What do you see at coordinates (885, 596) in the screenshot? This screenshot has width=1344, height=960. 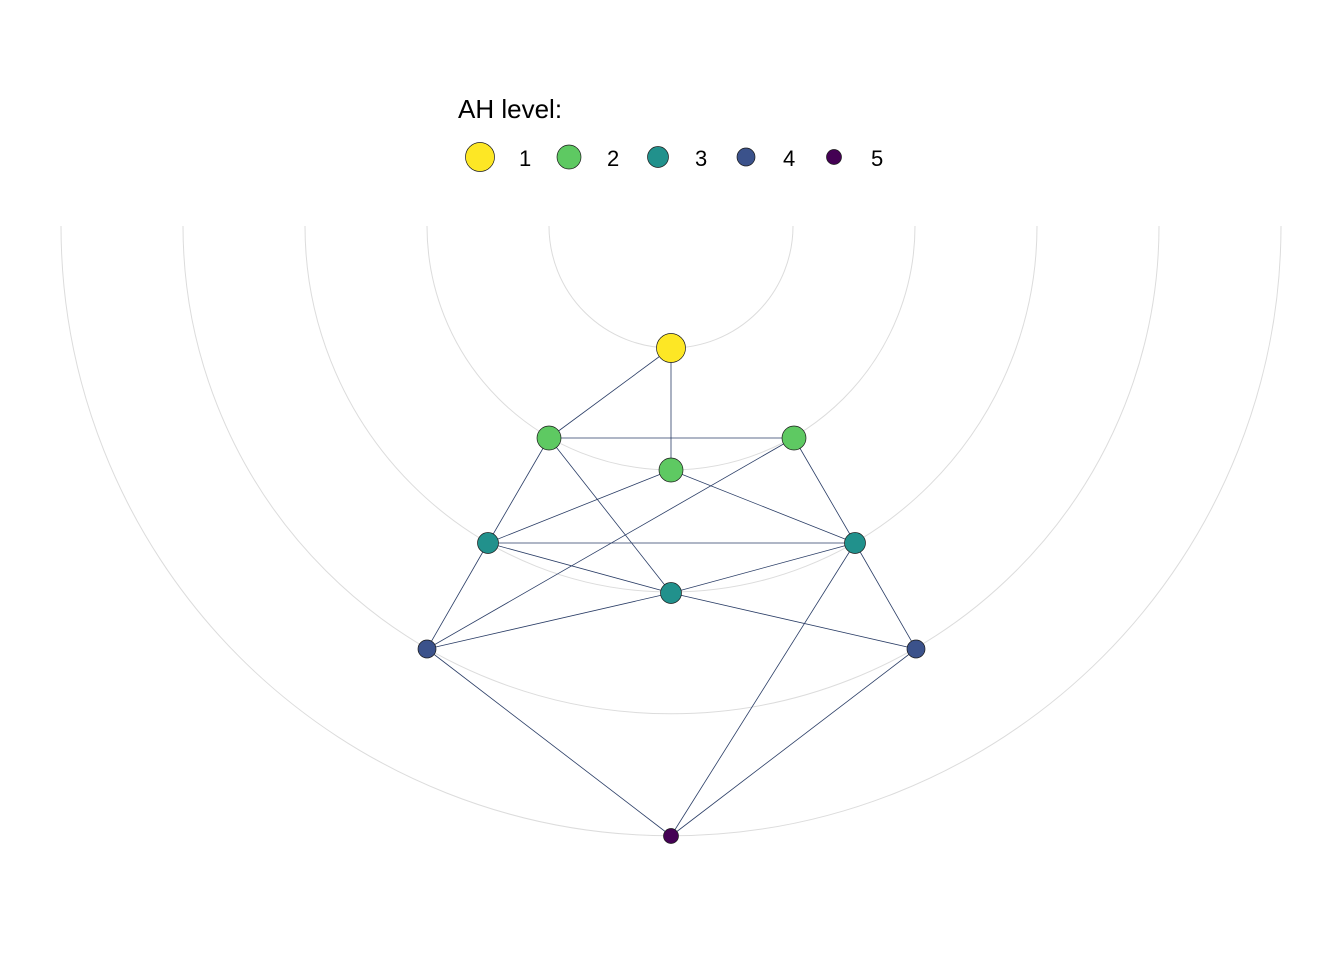 I see `edge-n3c-n4b` at bounding box center [885, 596].